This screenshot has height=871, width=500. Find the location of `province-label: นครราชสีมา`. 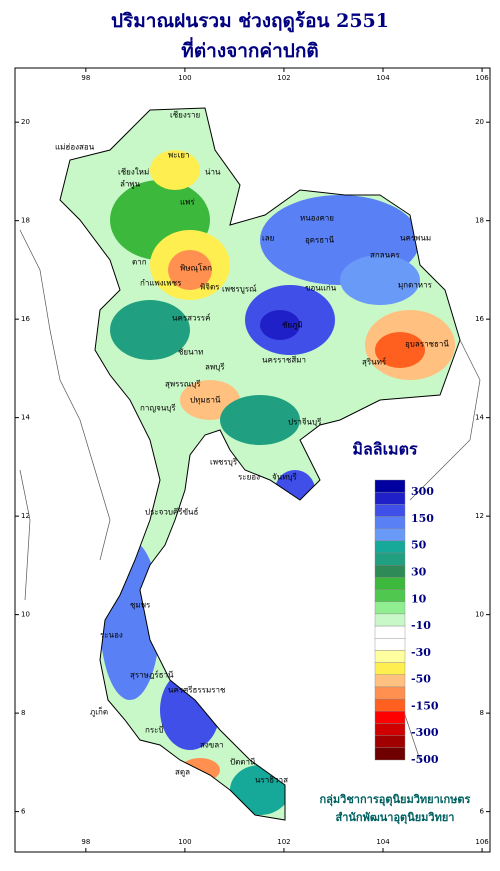

province-label: นครราชสีมา is located at coordinates (284, 360).